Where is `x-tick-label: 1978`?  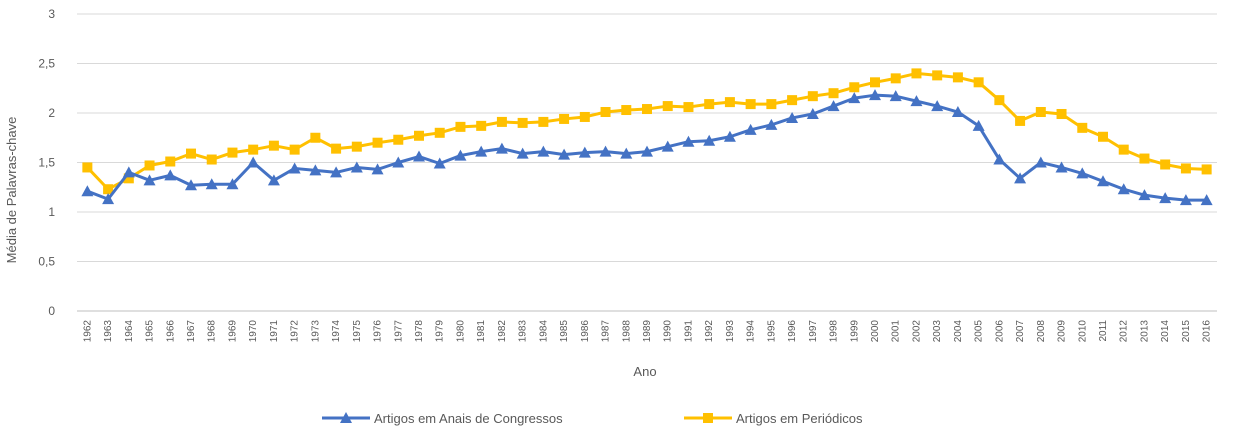
x-tick-label: 1978 is located at coordinates (419, 331).